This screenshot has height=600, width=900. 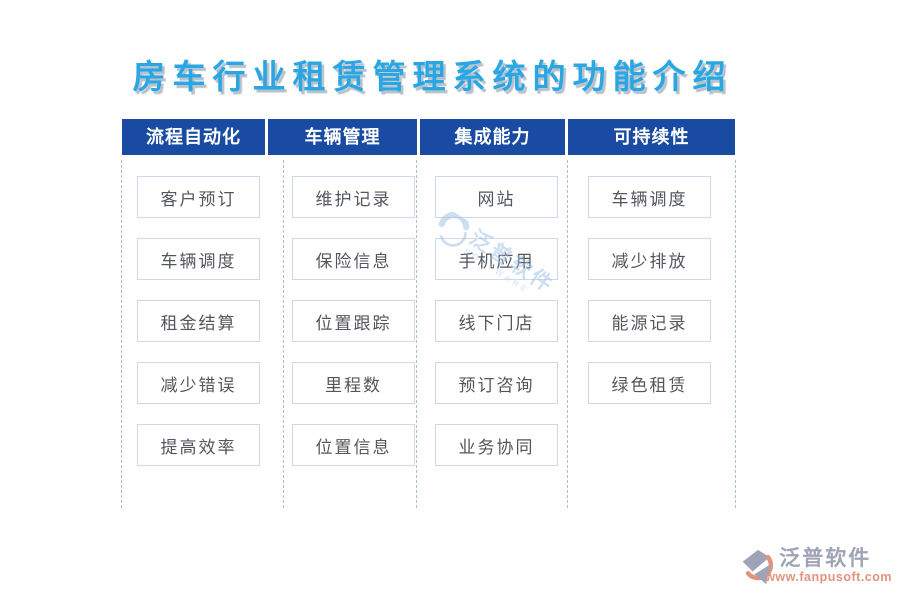 What do you see at coordinates (432, 76) in the screenshot?
I see `page-title: 房车行业租赁管理系统的功能介绍` at bounding box center [432, 76].